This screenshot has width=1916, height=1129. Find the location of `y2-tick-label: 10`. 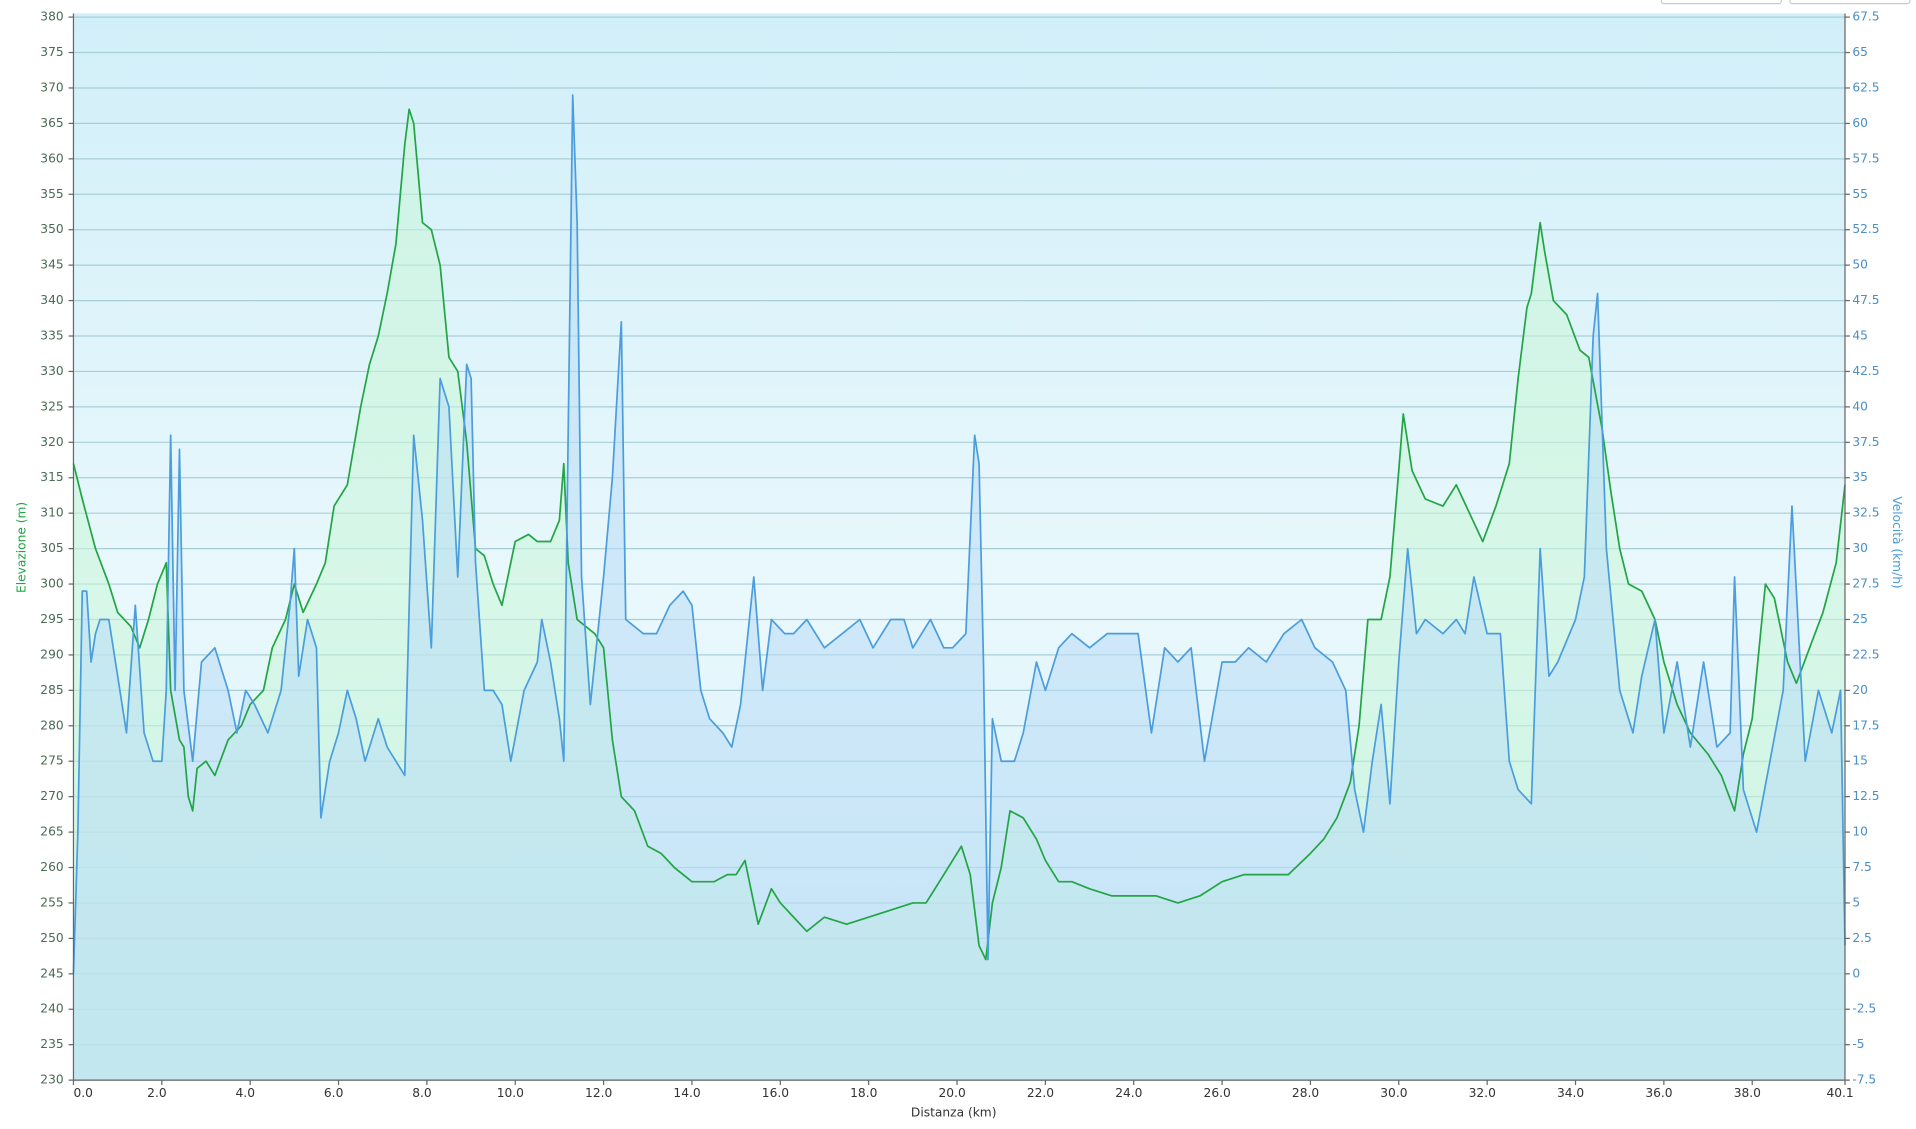

y2-tick-label: 10 is located at coordinates (1860, 832).